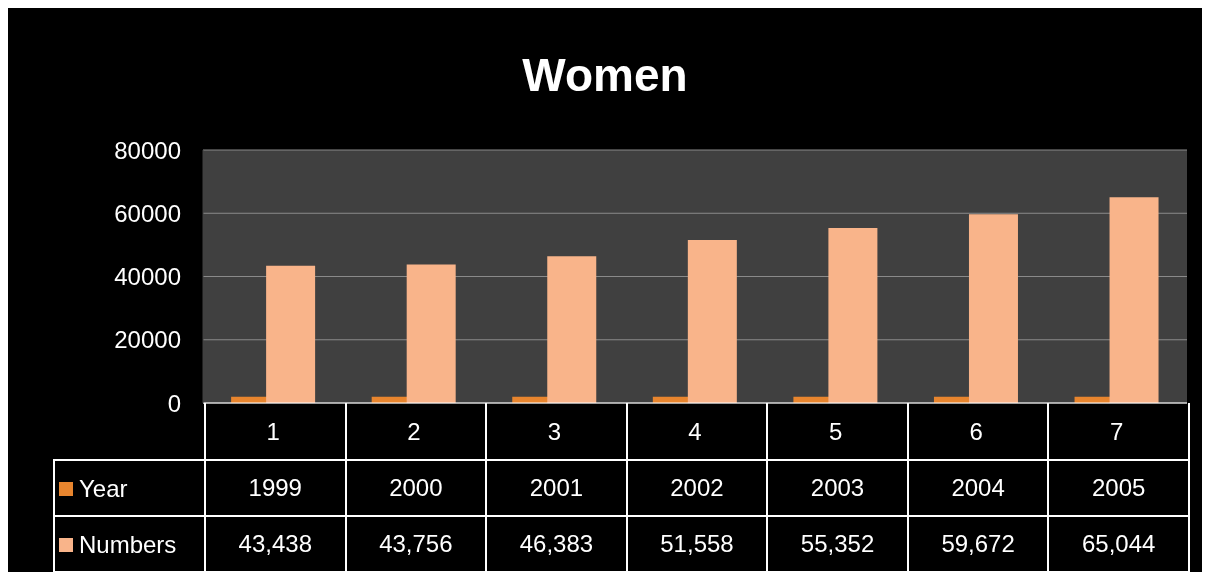  What do you see at coordinates (976, 432) in the screenshot?
I see `x-tick-label: 6` at bounding box center [976, 432].